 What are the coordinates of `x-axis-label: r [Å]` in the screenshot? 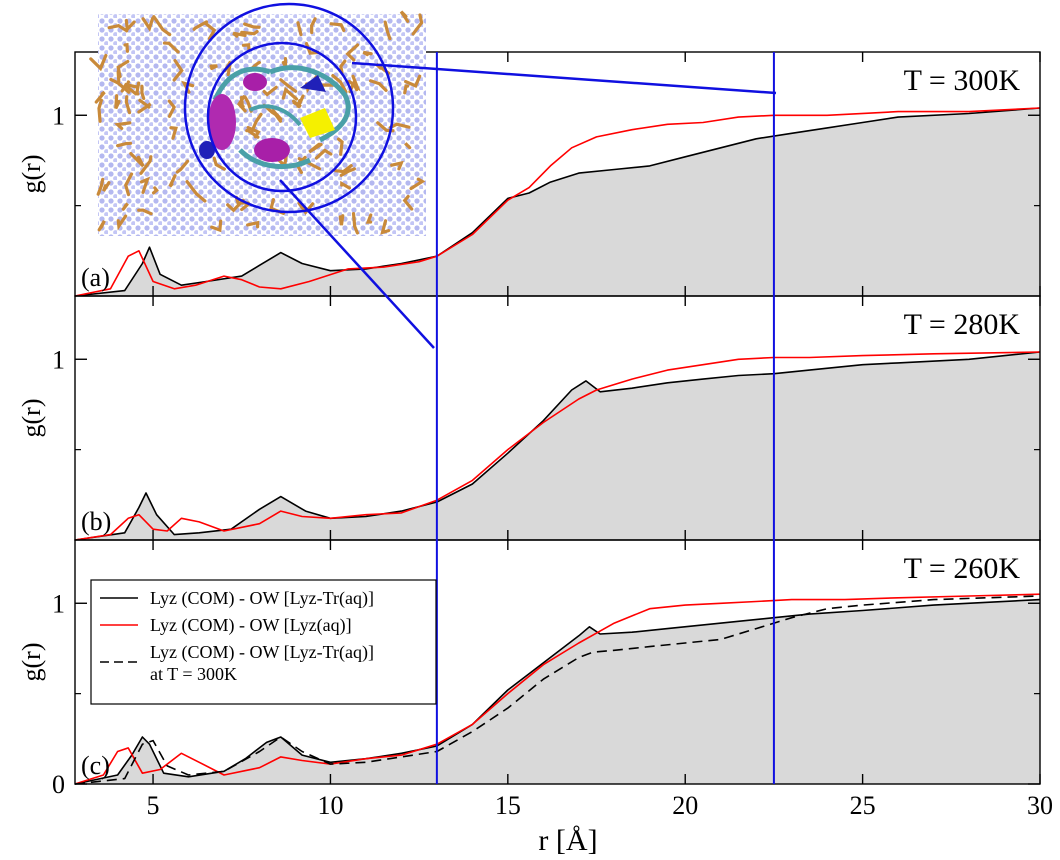 It's located at (567, 840).